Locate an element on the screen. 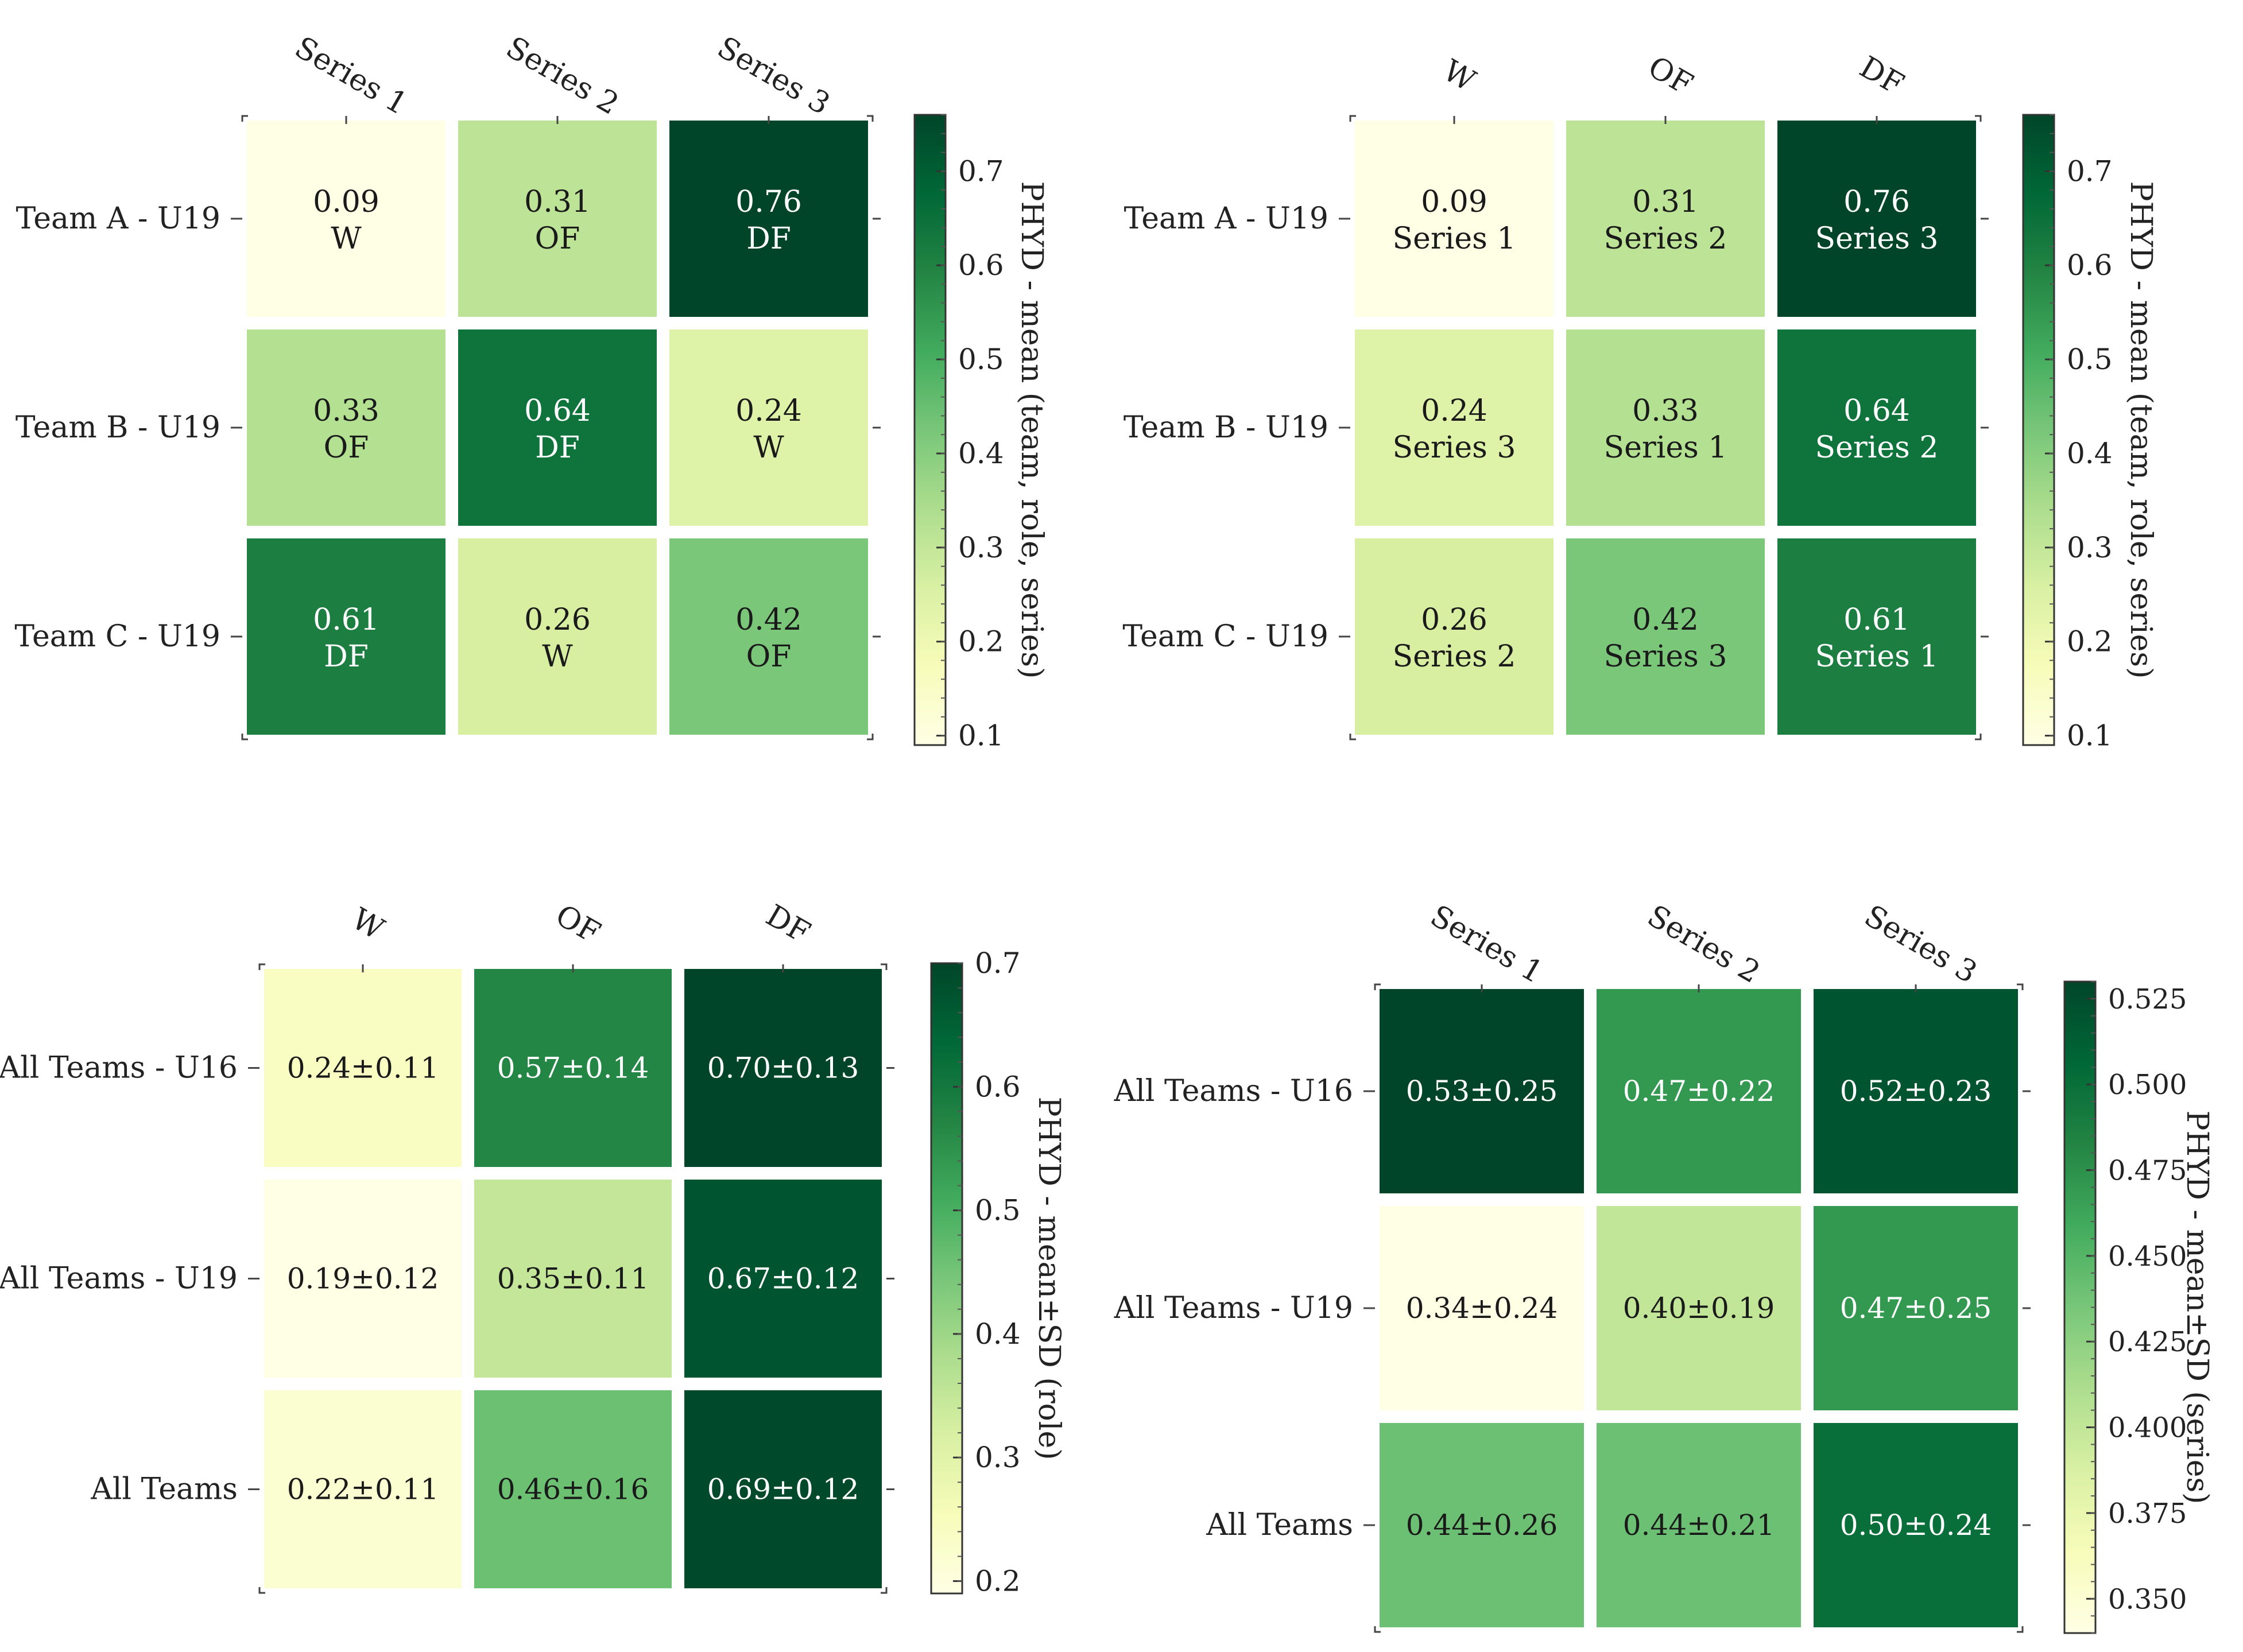 This screenshot has width=2243, height=1652. bottom-right-cell-value: 0.44±0.21 is located at coordinates (1699, 1525).